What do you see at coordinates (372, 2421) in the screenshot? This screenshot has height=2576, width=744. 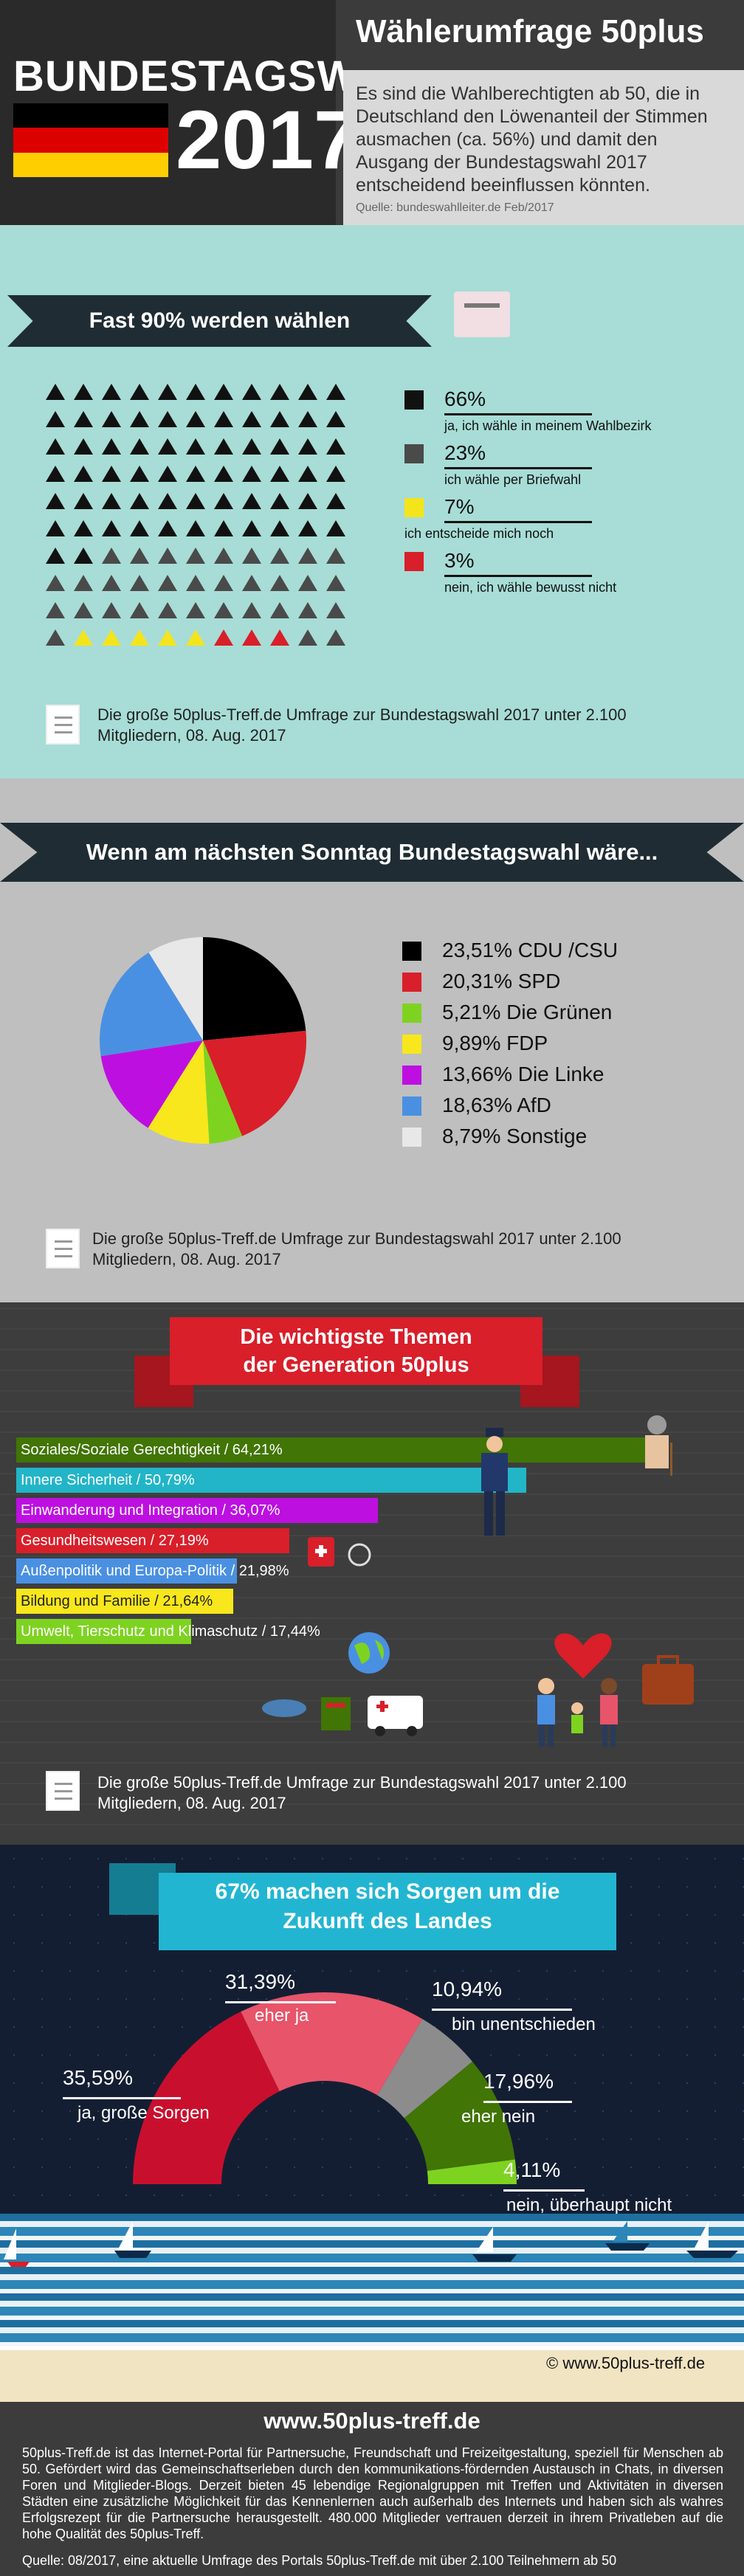 I see `footer-website: www.50plus-treff.de` at bounding box center [372, 2421].